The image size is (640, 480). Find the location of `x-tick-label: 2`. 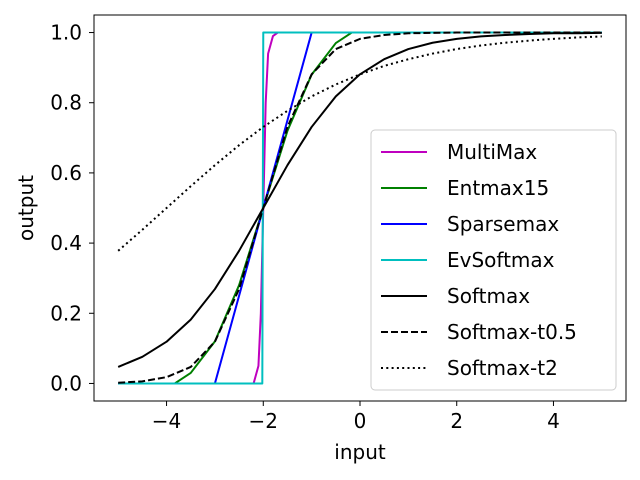

x-tick-label: 2 is located at coordinates (456, 421).